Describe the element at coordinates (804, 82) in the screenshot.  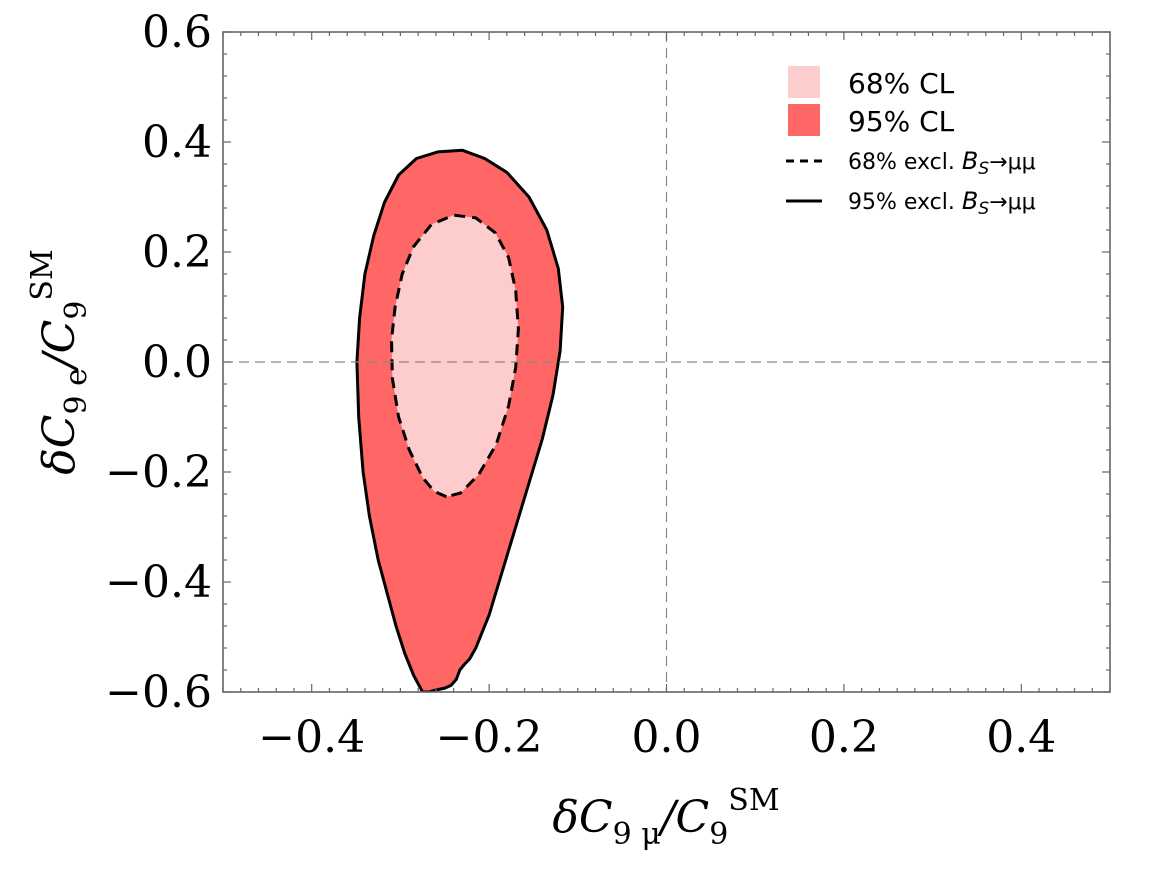
I see `legend-swatch-68-cl` at that location.